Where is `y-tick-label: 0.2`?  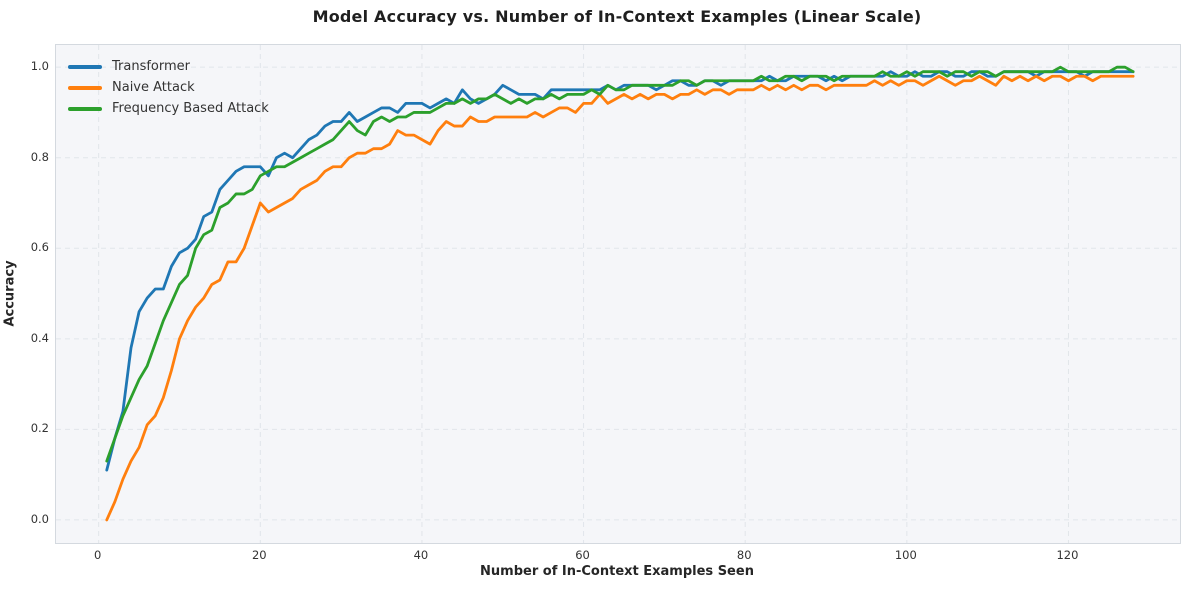
y-tick-label: 0.2 is located at coordinates (39, 428).